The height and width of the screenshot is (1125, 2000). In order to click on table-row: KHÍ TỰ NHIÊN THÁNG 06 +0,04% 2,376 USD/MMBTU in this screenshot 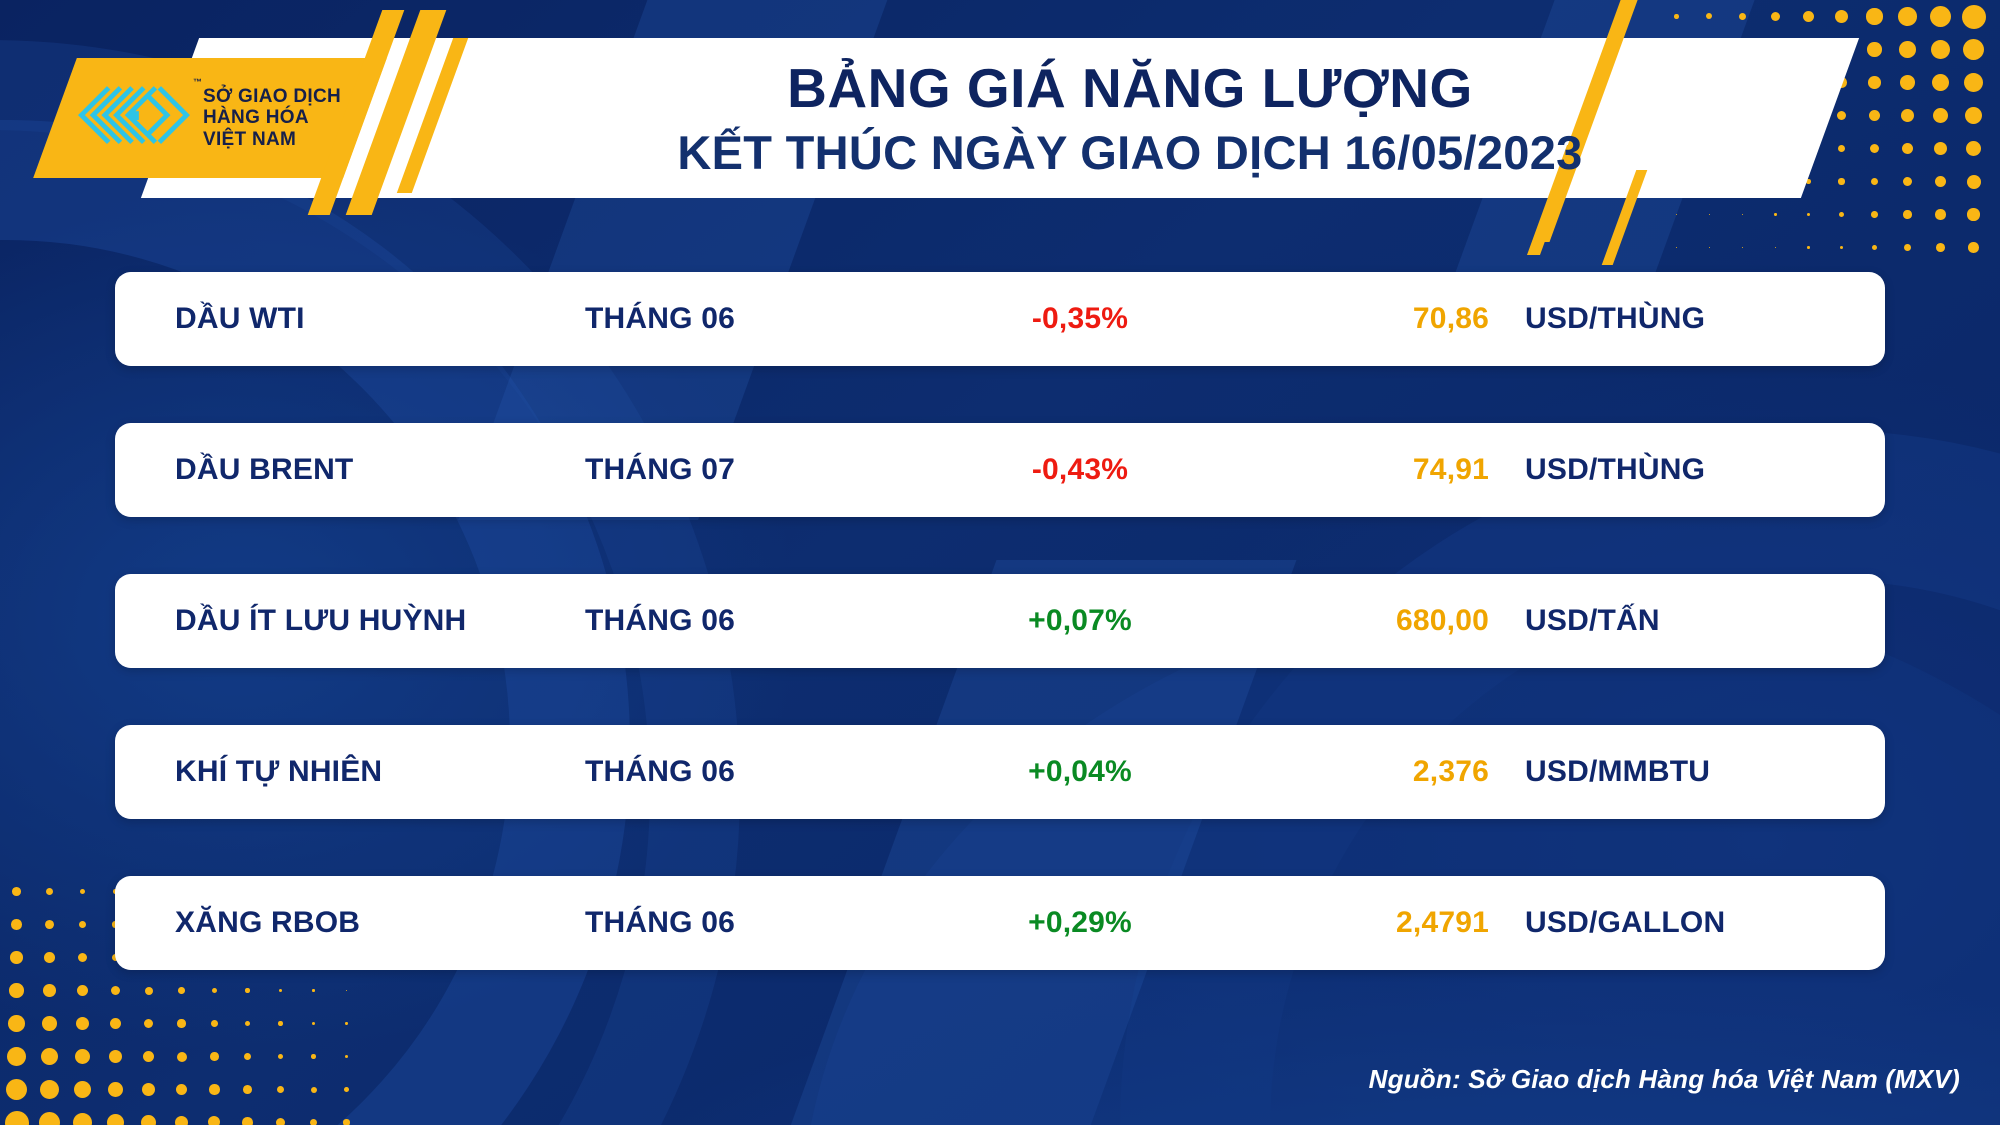, I will do `click(1000, 772)`.